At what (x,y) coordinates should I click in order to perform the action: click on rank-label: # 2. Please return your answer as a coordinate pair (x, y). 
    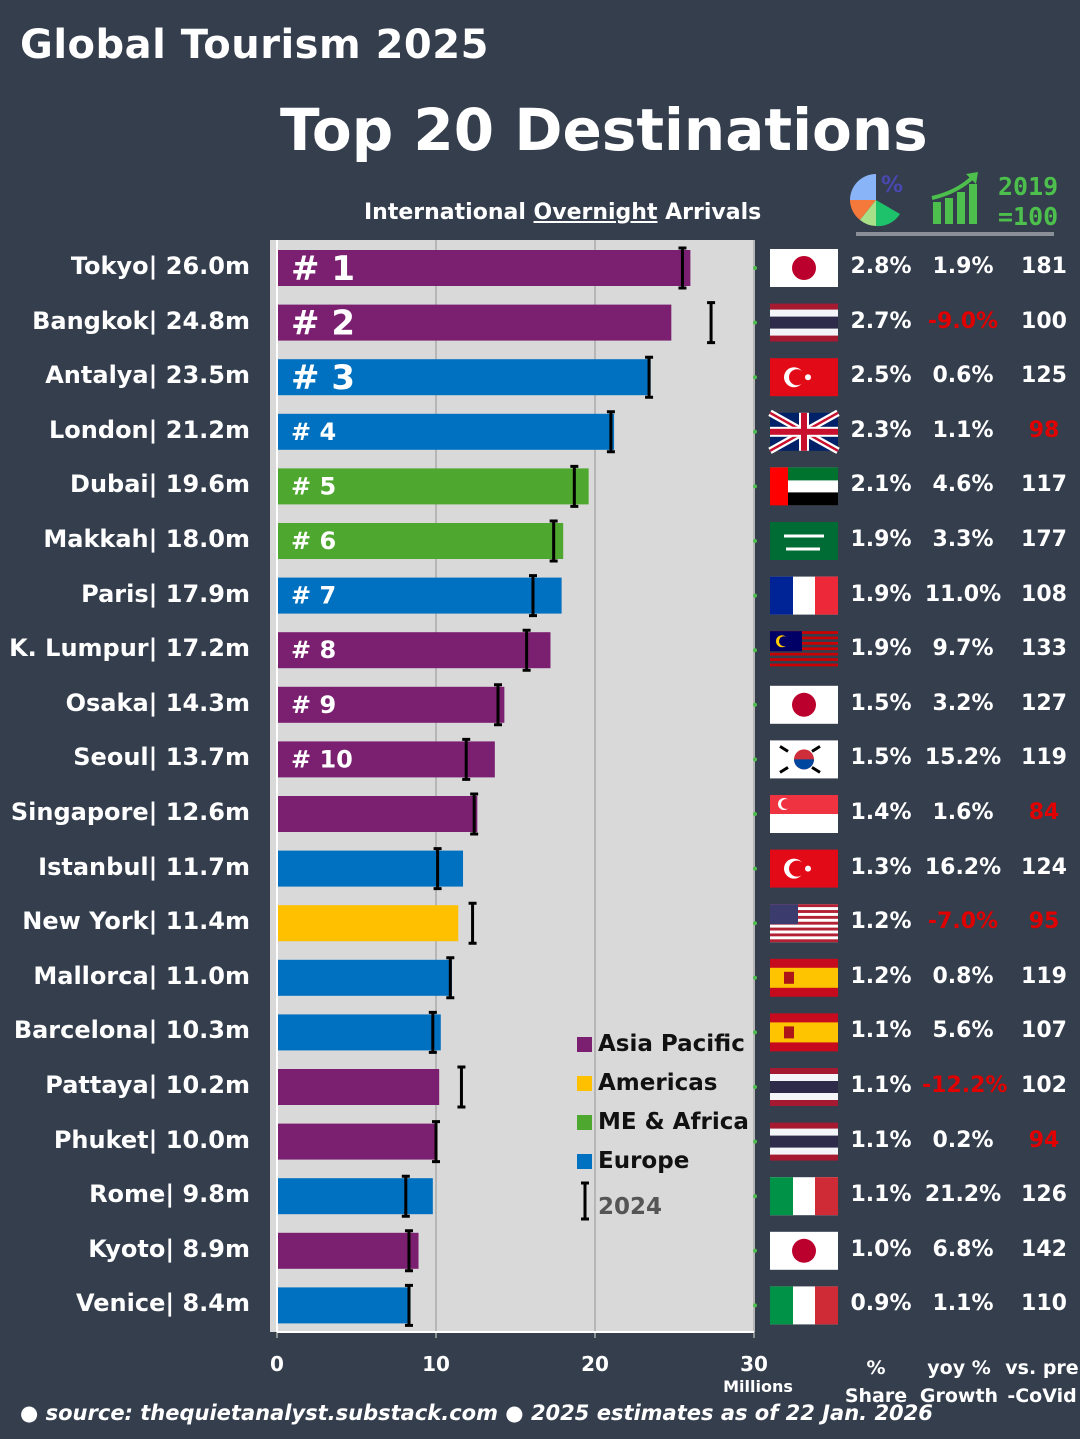
    Looking at the image, I should click on (323, 324).